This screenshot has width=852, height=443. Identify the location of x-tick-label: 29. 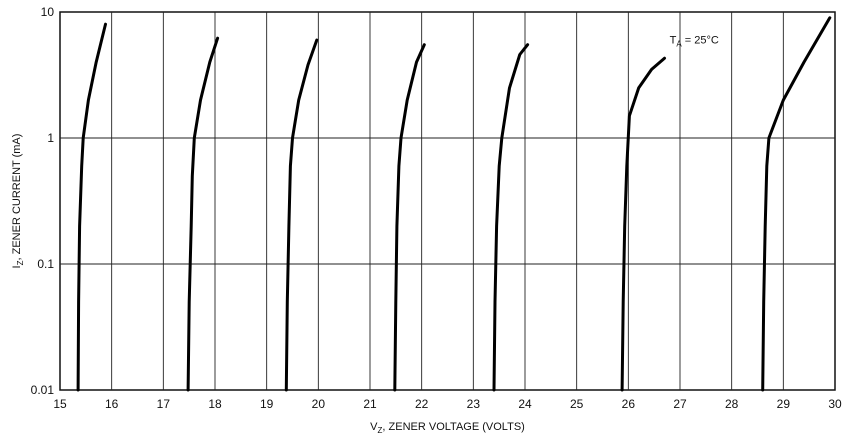
(784, 404).